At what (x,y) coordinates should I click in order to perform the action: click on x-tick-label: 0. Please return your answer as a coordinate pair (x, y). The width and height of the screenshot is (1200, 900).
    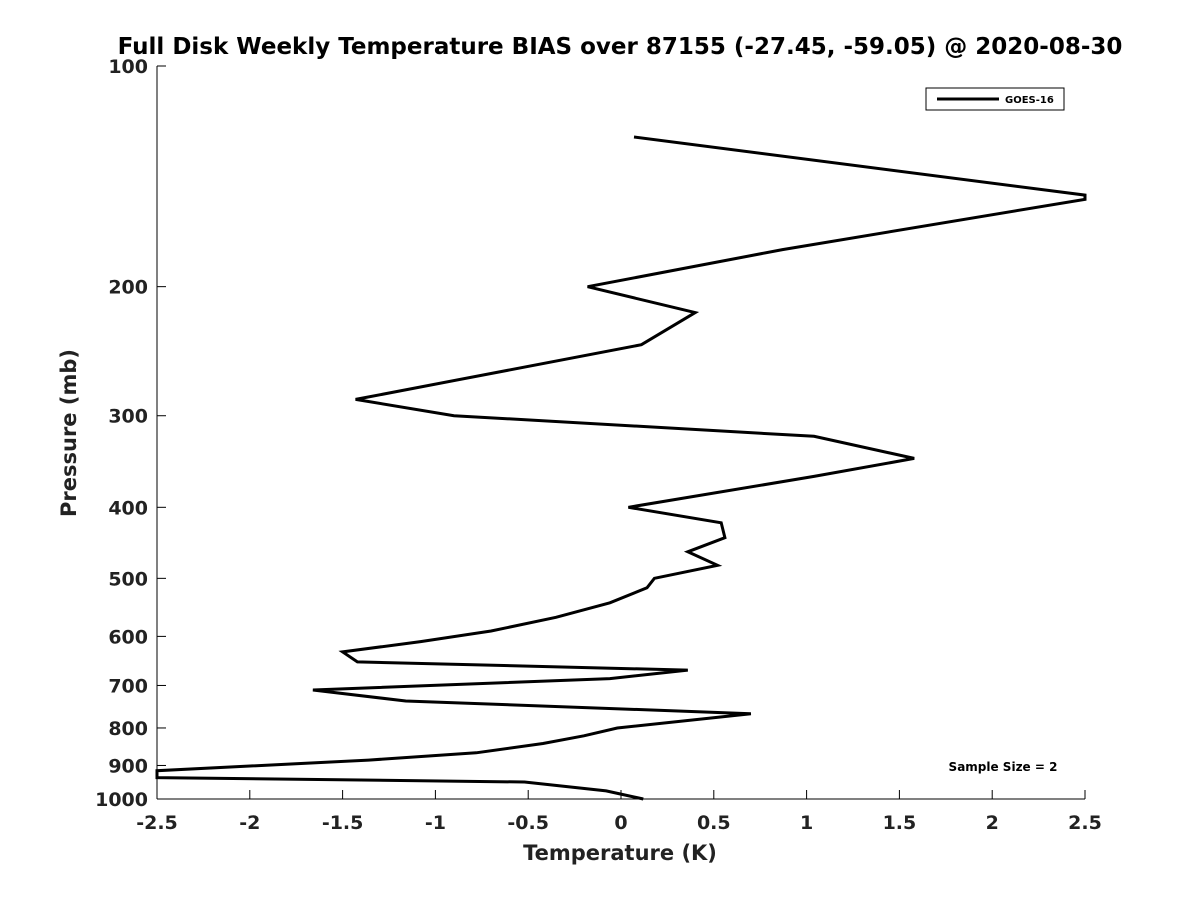
    Looking at the image, I should click on (620, 823).